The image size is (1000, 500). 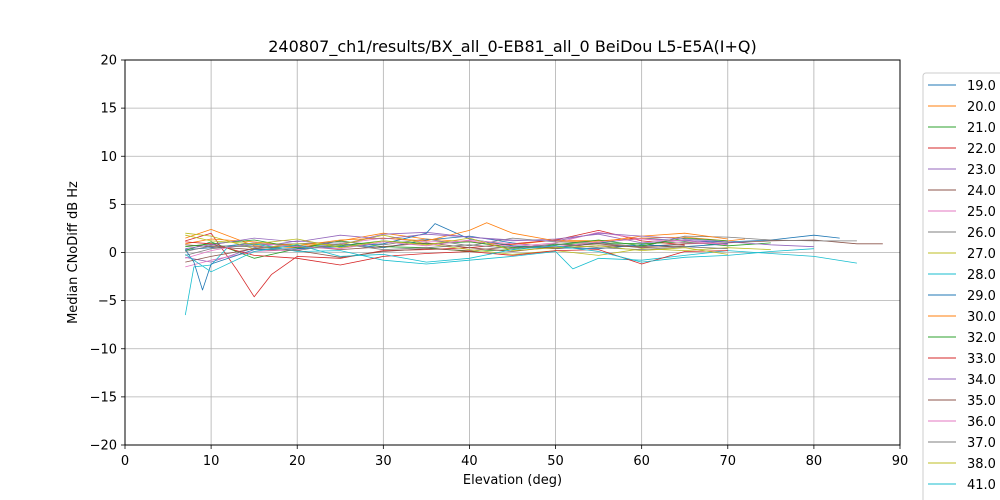 What do you see at coordinates (900, 461) in the screenshot?
I see `x-tick-label: 90` at bounding box center [900, 461].